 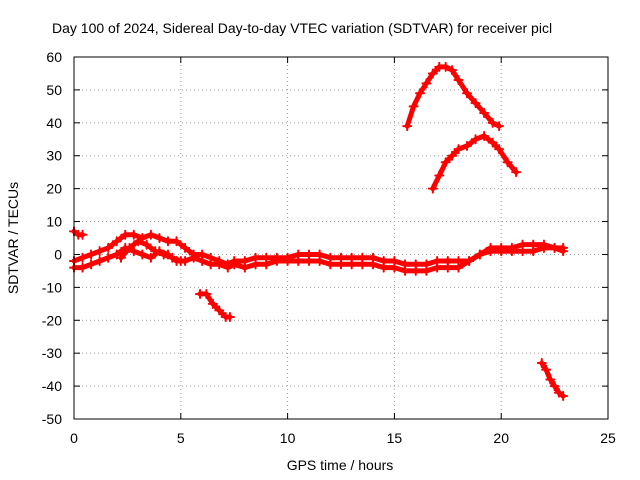 What do you see at coordinates (52, 320) in the screenshot?
I see `y-tick-label: -20` at bounding box center [52, 320].